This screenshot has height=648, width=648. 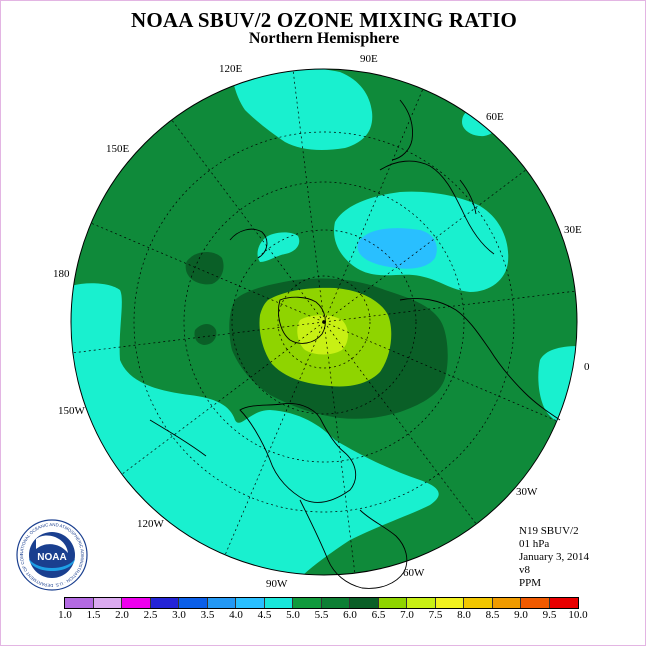 What do you see at coordinates (378, 615) in the screenshot?
I see `colorbar-tick-label: 6.5` at bounding box center [378, 615].